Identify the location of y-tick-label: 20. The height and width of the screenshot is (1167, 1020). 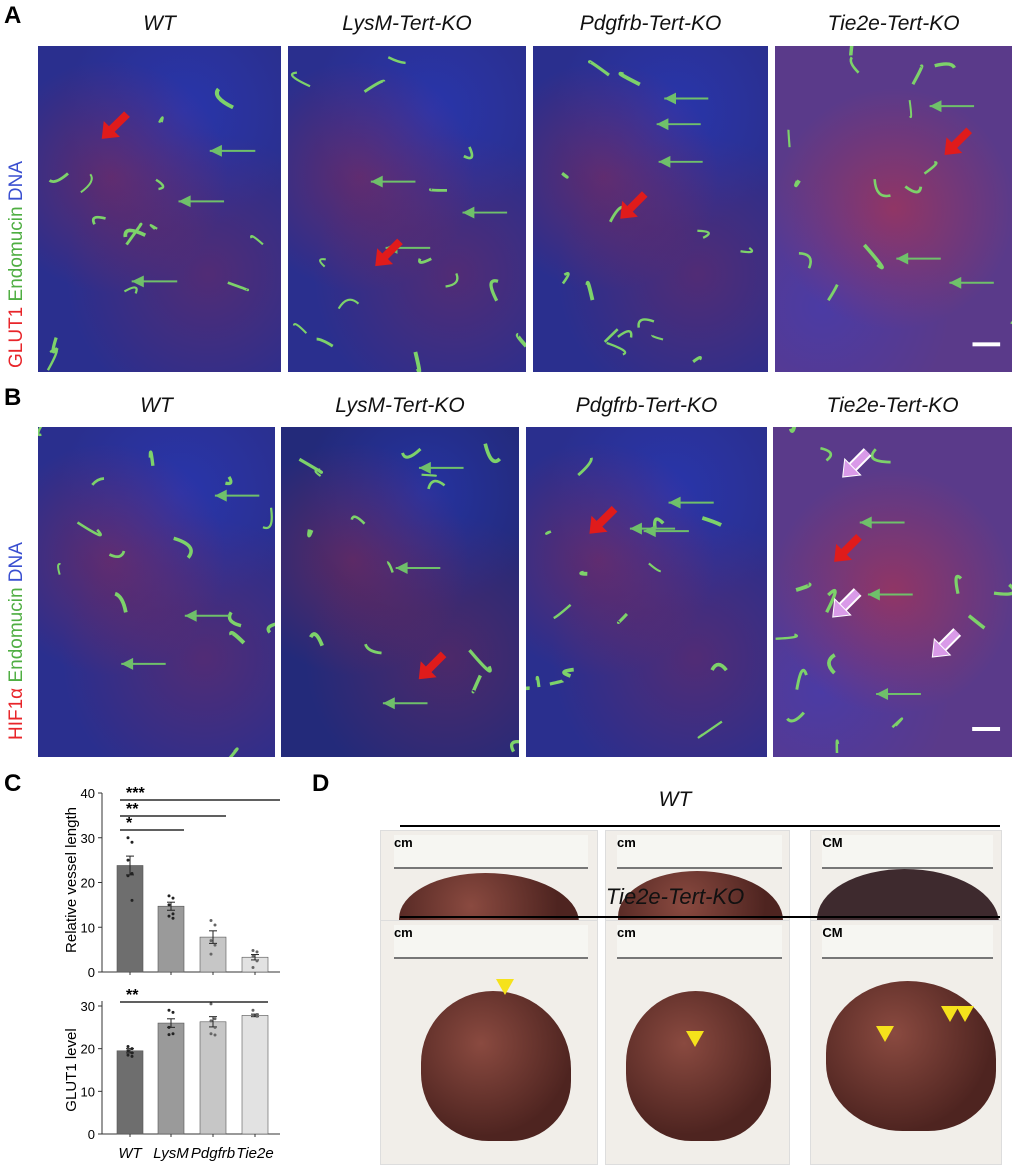
(88, 883).